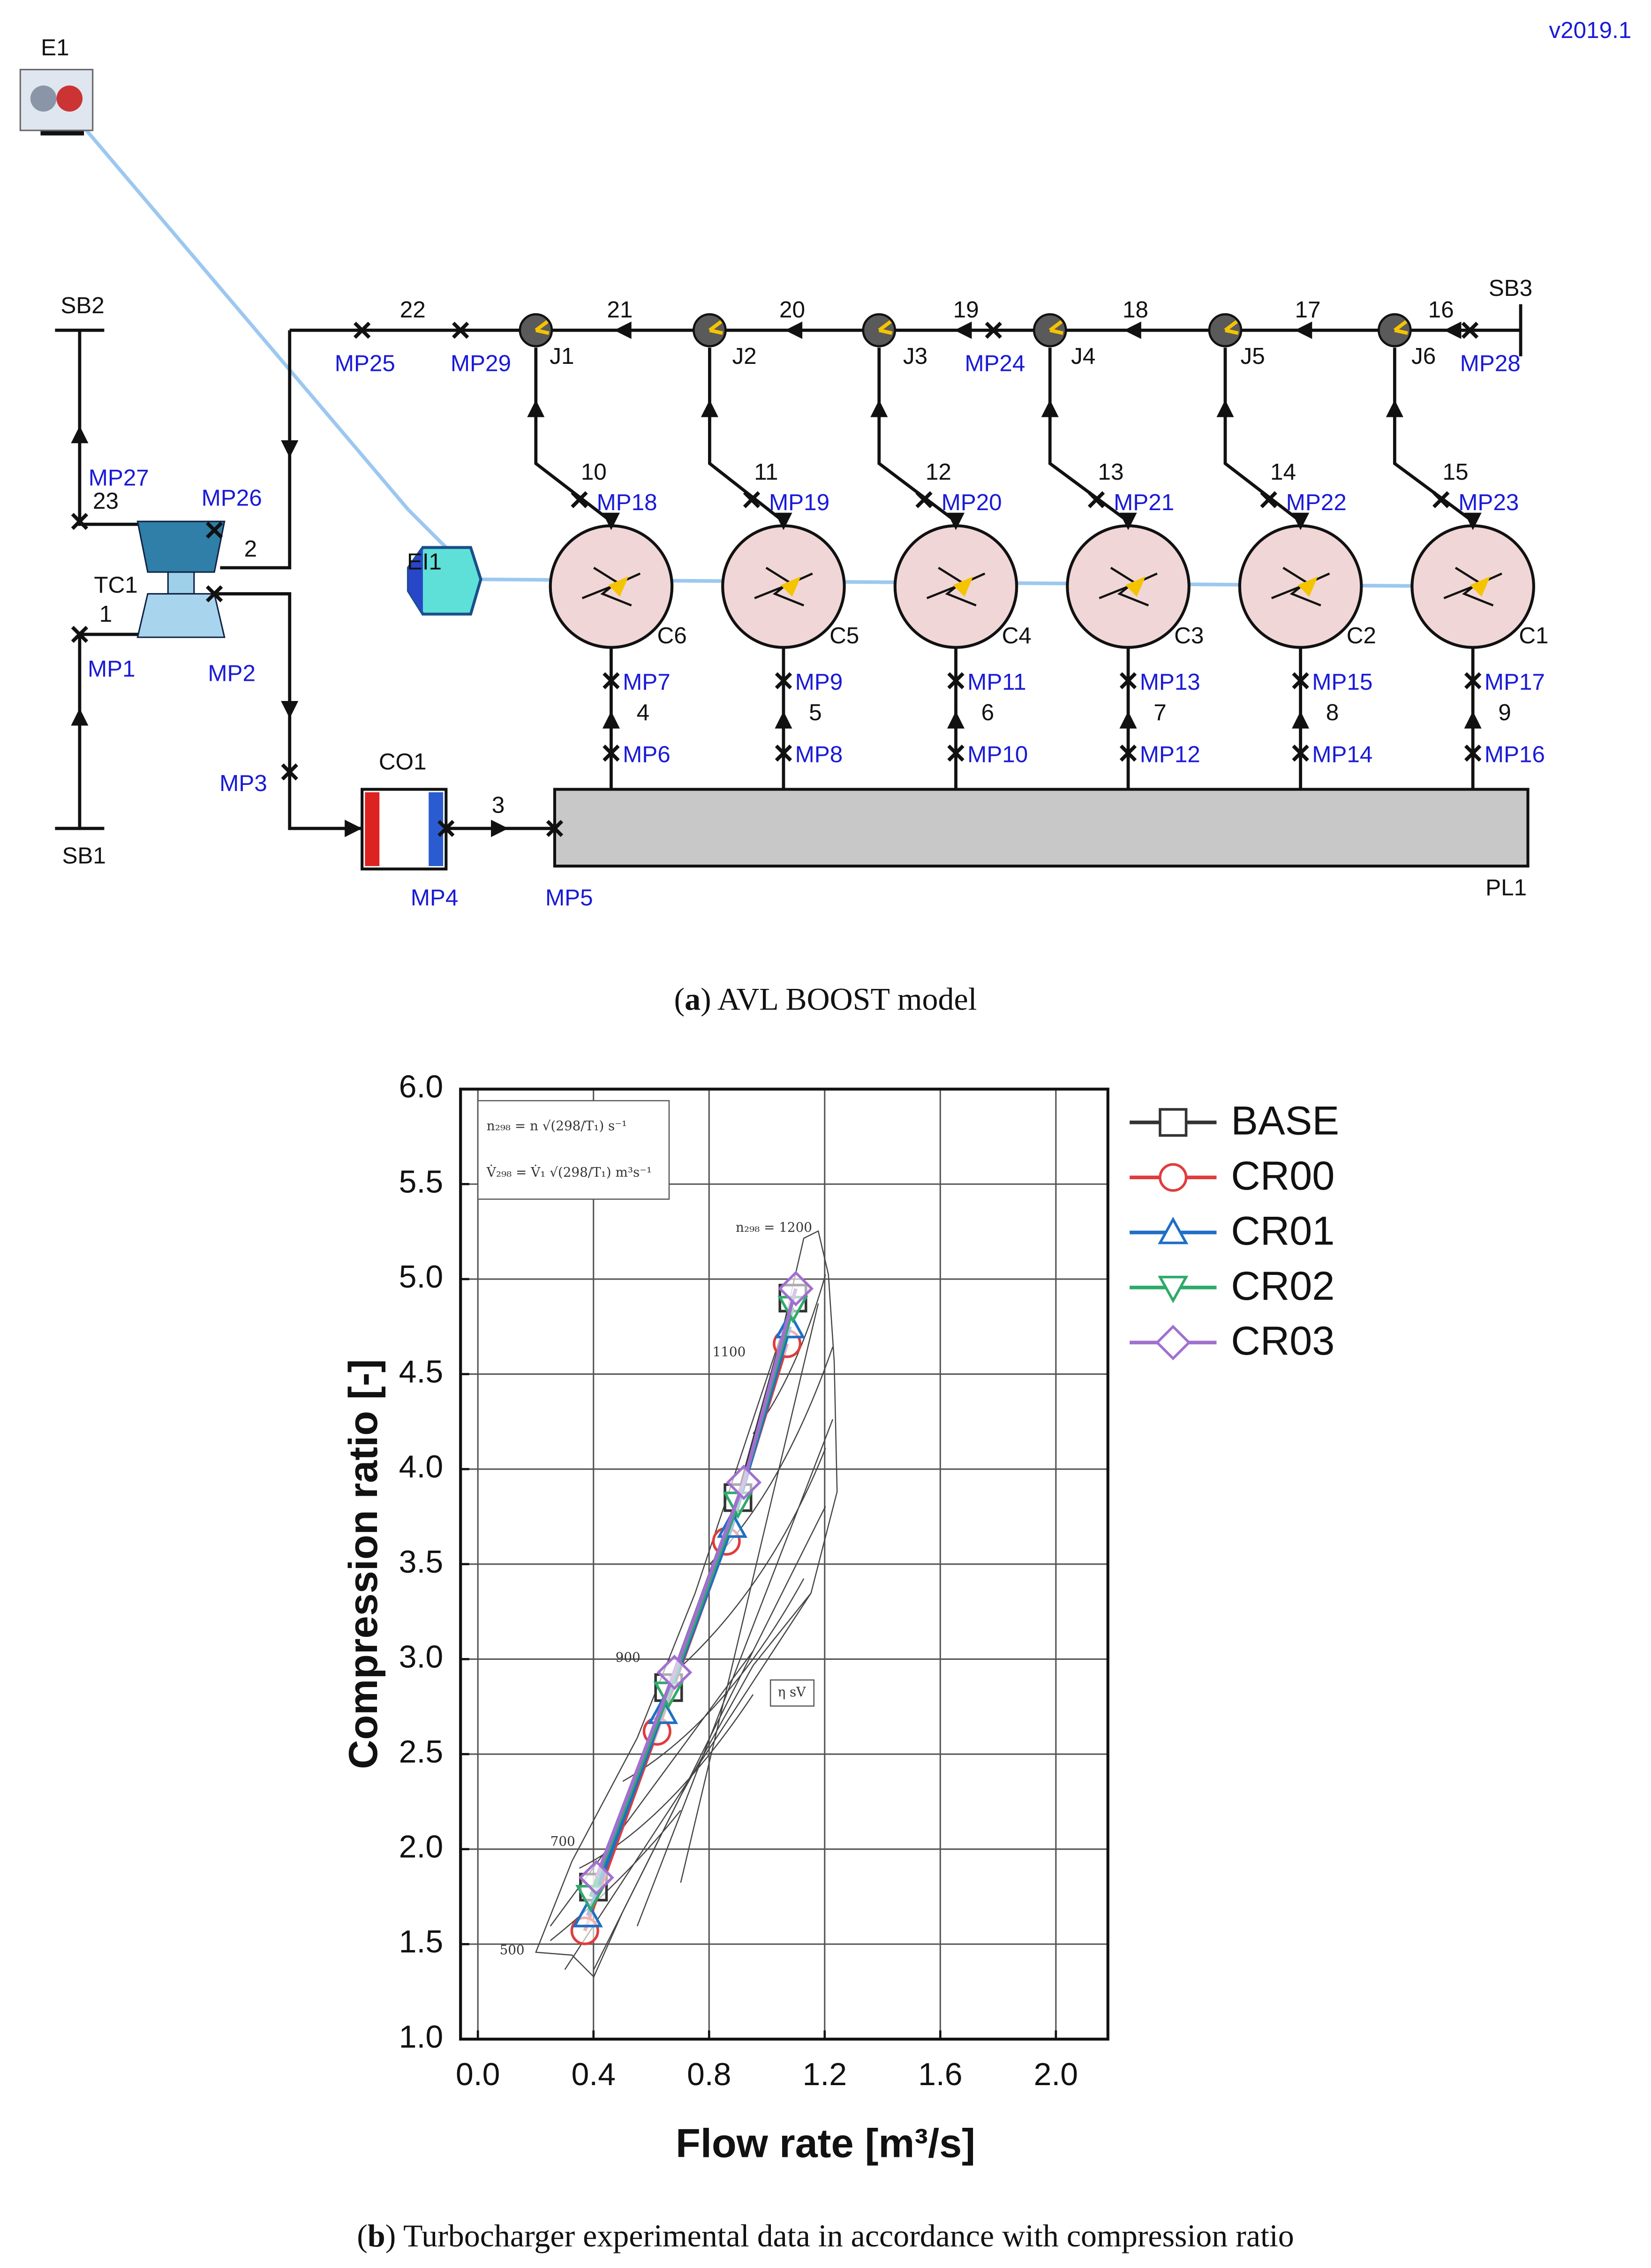 The height and width of the screenshot is (2268, 1651). What do you see at coordinates (1342, 682) in the screenshot?
I see `measuring-point-label: MP15` at bounding box center [1342, 682].